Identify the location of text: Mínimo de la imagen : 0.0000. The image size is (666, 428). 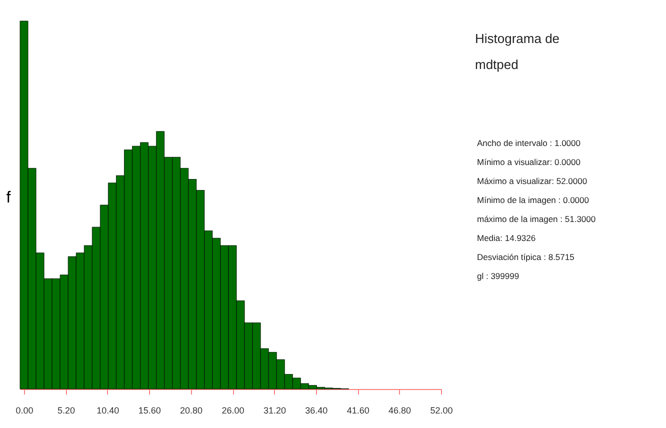
(533, 200).